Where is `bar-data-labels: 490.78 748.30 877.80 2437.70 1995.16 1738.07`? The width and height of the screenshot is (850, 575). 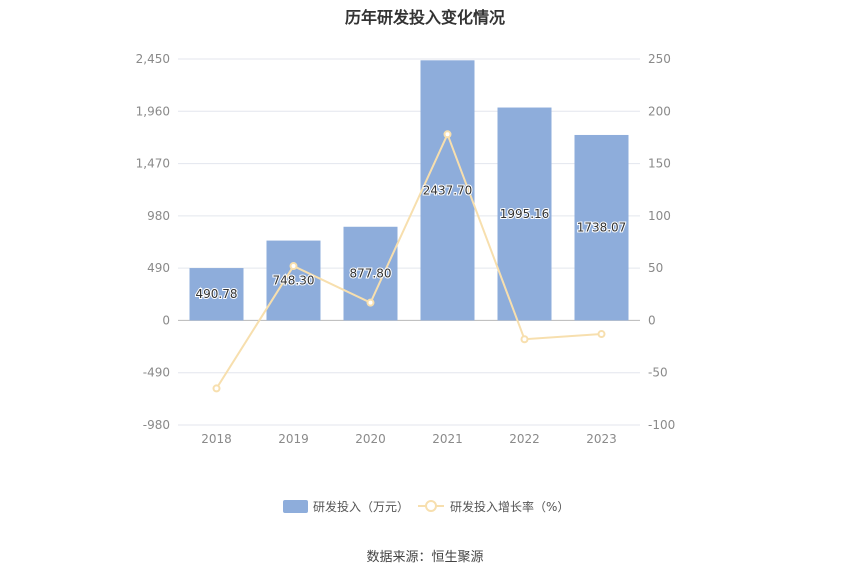 bar-data-labels: 490.78 748.30 877.80 2437.70 1995.16 1738.07 is located at coordinates (411, 242).